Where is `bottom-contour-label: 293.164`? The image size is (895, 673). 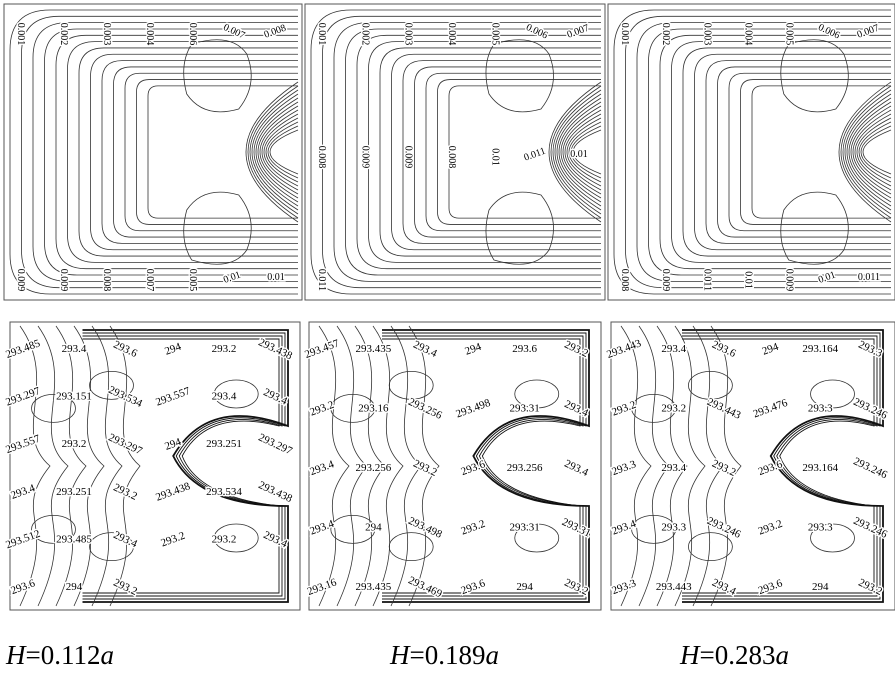
bottom-contour-label: 293.164 is located at coordinates (820, 468).